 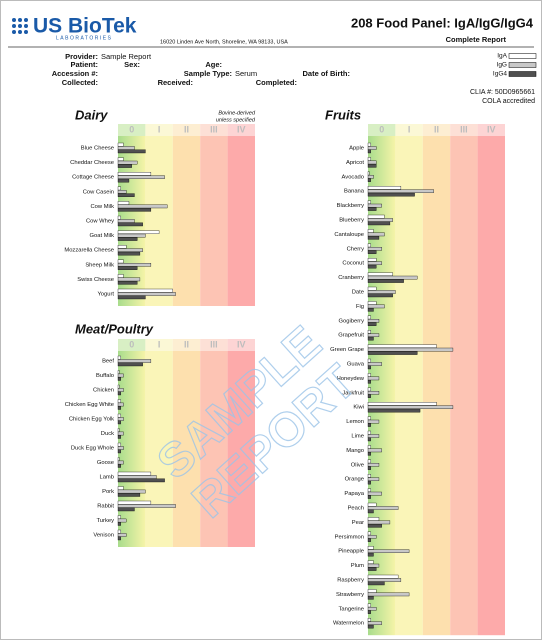 What do you see at coordinates (75, 73) in the screenshot?
I see `info-label: Accession #:` at bounding box center [75, 73].